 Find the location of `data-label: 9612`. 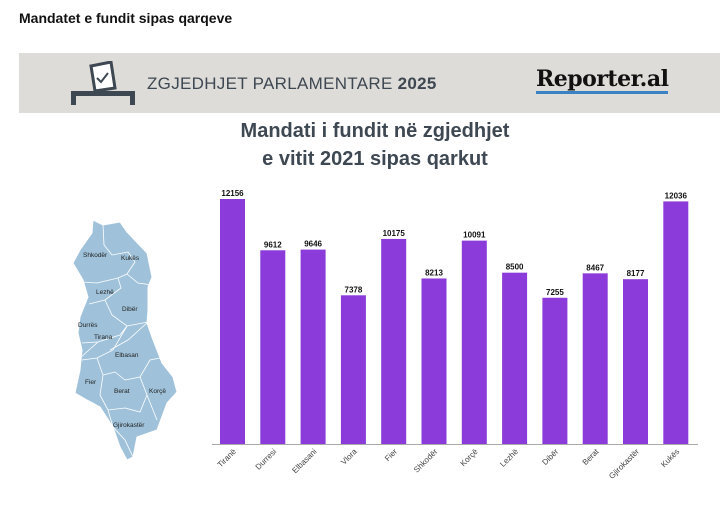

data-label: 9612 is located at coordinates (273, 244).